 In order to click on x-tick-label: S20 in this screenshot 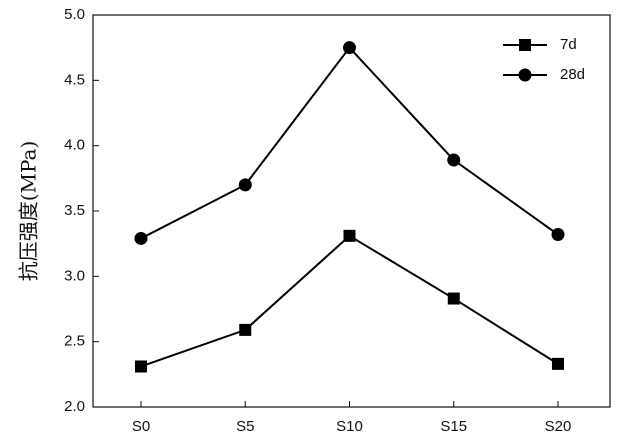, I will do `click(558, 426)`.